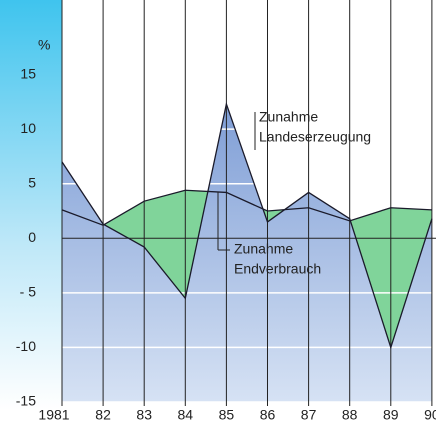  Describe the element at coordinates (350, 415) in the screenshot. I see `x-tick-label: 88` at that location.